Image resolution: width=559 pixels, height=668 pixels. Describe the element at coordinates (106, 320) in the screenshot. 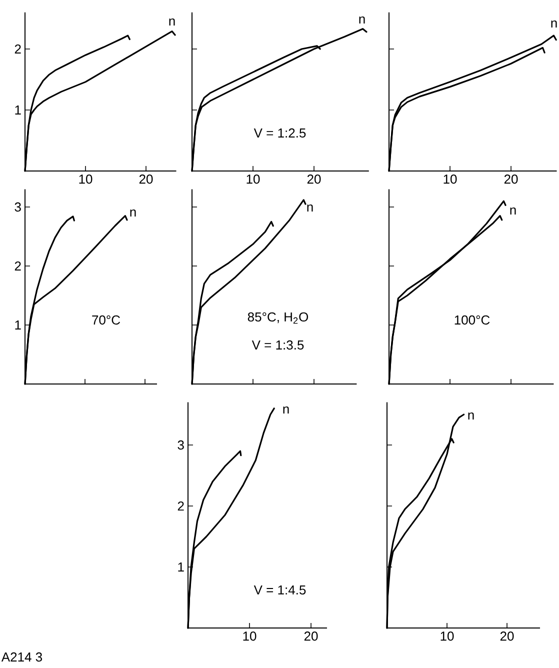

I see `annotation: 70°C` at that location.